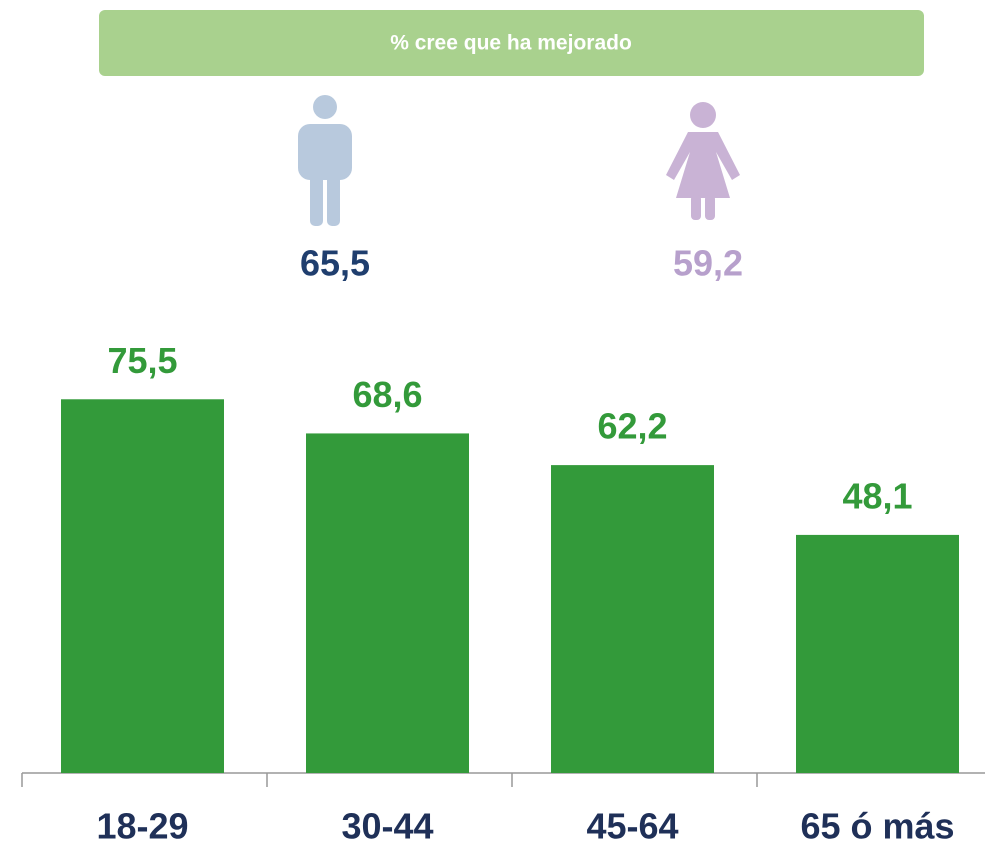 The width and height of the screenshot is (985, 845). I want to click on summary-value: 59,2, so click(708, 263).